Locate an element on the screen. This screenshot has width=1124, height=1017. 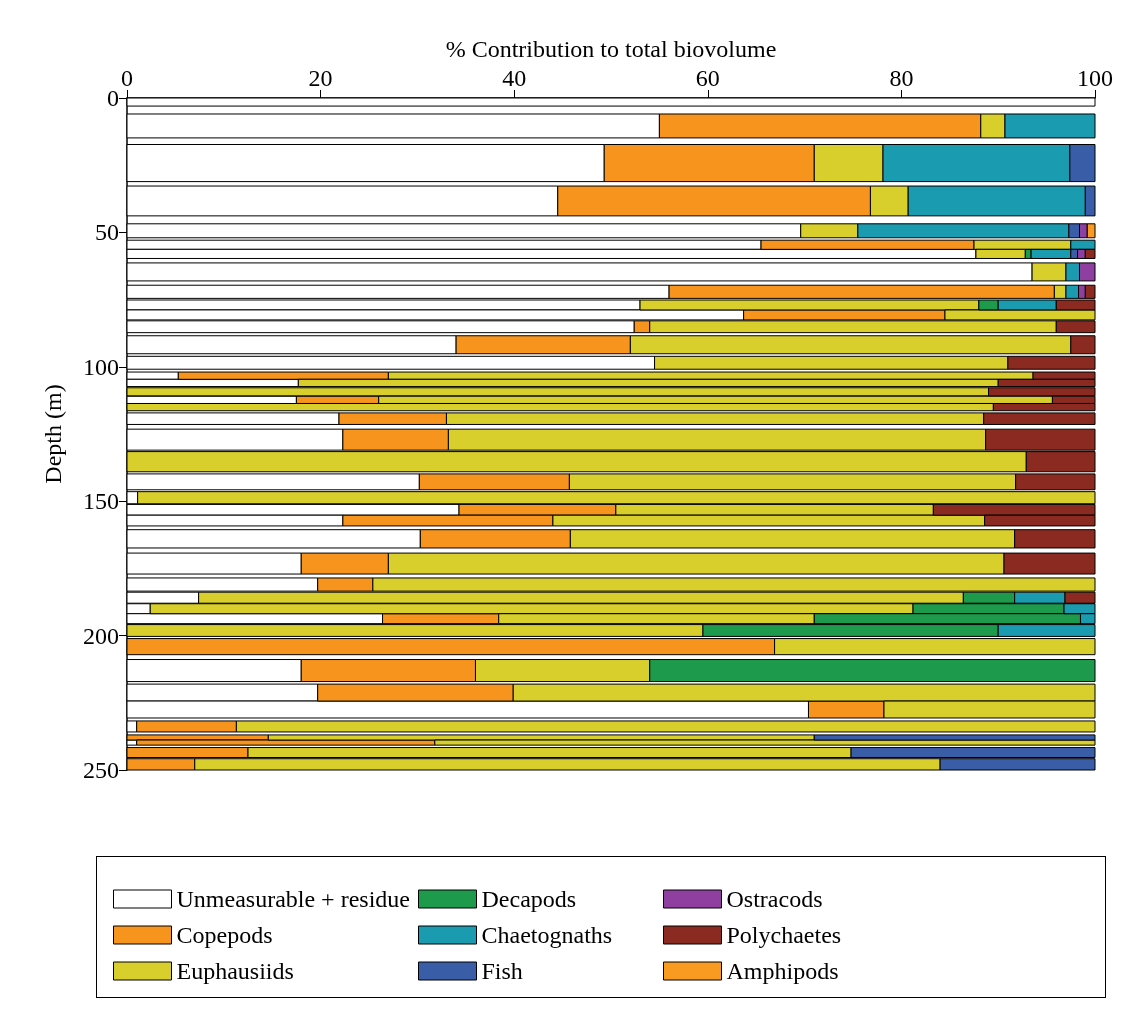
y-axis-title: Depth (m) is located at coordinates (53, 434).